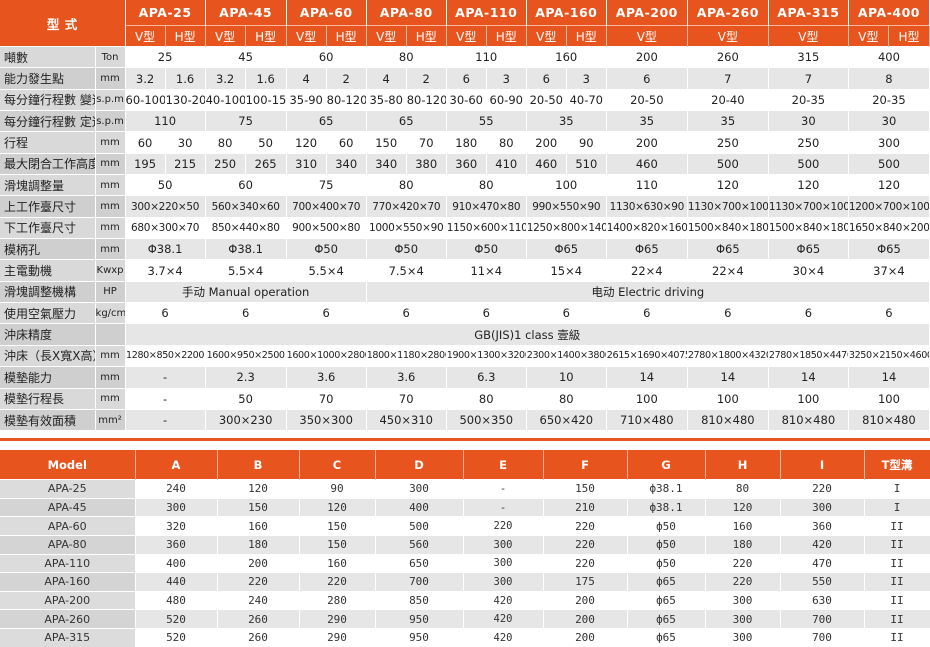 The image size is (930, 647). What do you see at coordinates (647, 185) in the screenshot?
I see `spec-cell: 110` at bounding box center [647, 185].